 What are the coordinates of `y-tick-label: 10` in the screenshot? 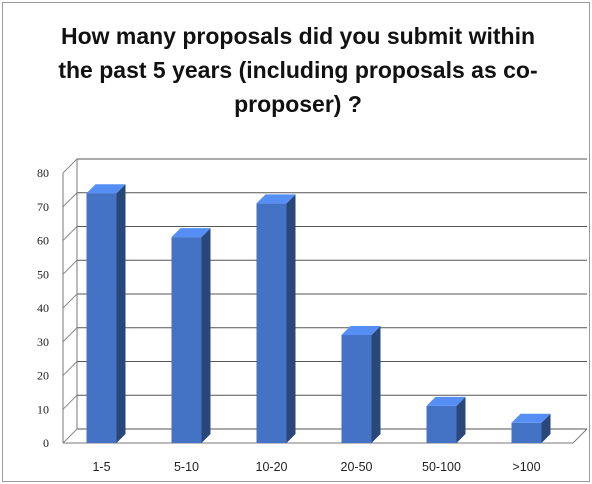 It's located at (43, 409).